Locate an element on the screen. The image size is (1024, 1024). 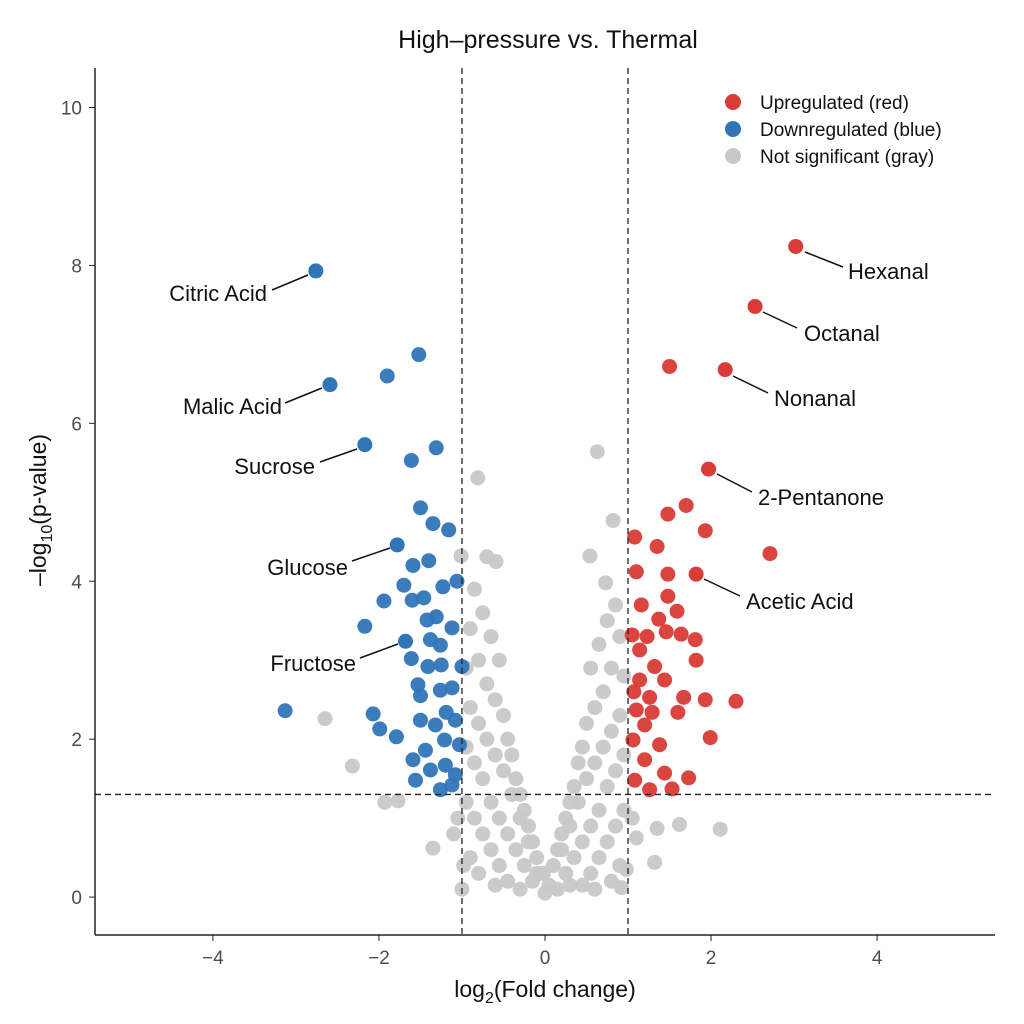
x-tick-label: 4 is located at coordinates (877, 958).